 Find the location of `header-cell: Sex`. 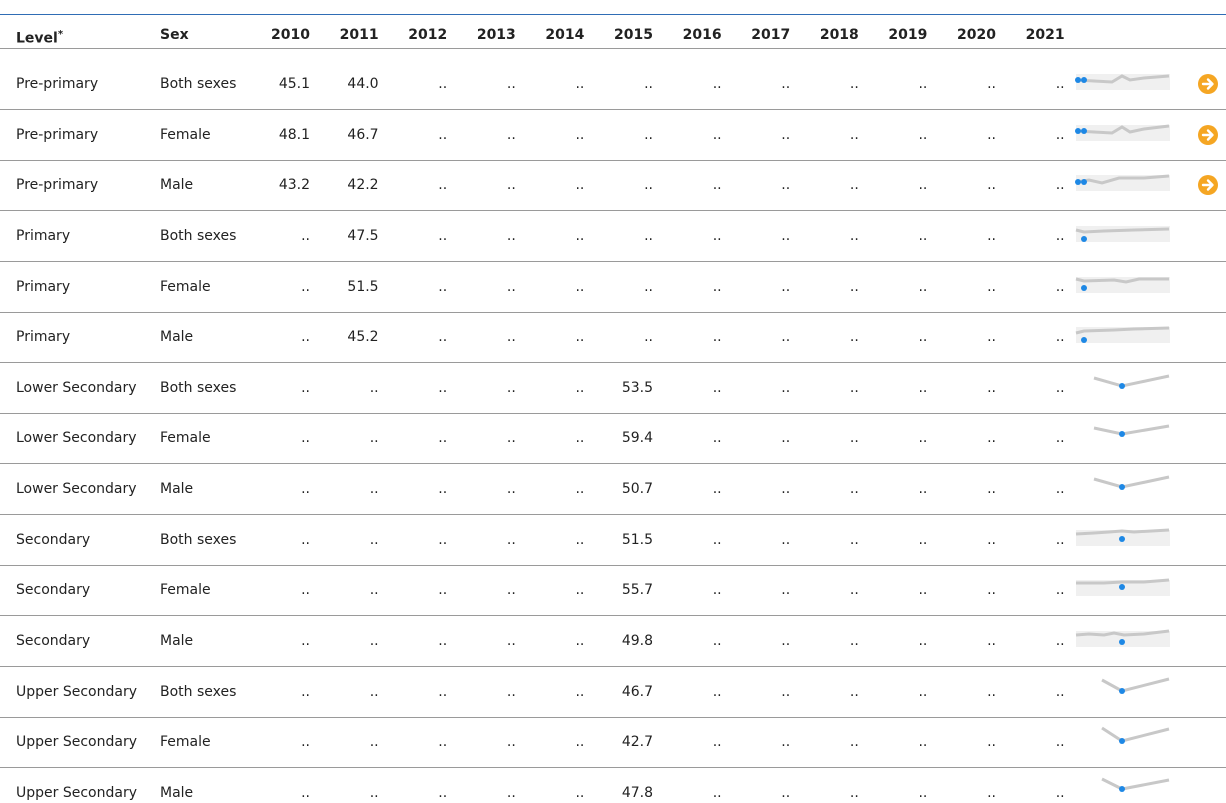

header-cell: Sex is located at coordinates (174, 35).